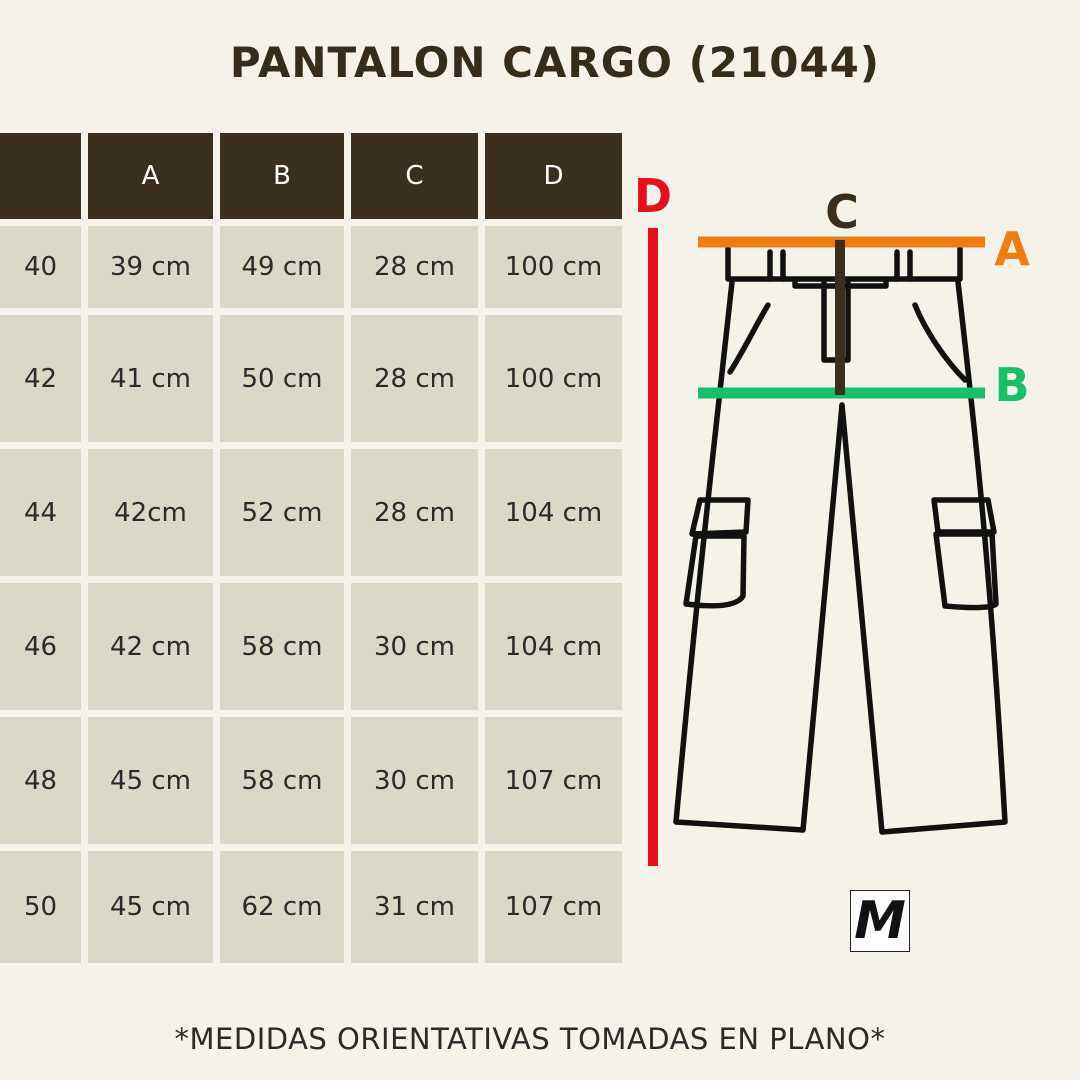 The height and width of the screenshot is (1080, 1080). What do you see at coordinates (282, 176) in the screenshot?
I see `table-header-cell: B` at bounding box center [282, 176].